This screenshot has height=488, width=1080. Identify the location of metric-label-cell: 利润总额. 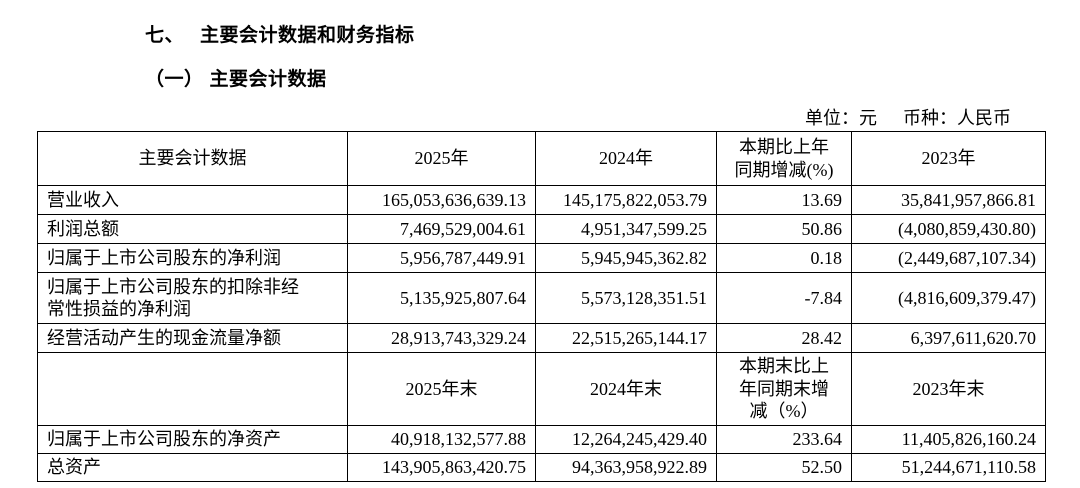
(192, 229).